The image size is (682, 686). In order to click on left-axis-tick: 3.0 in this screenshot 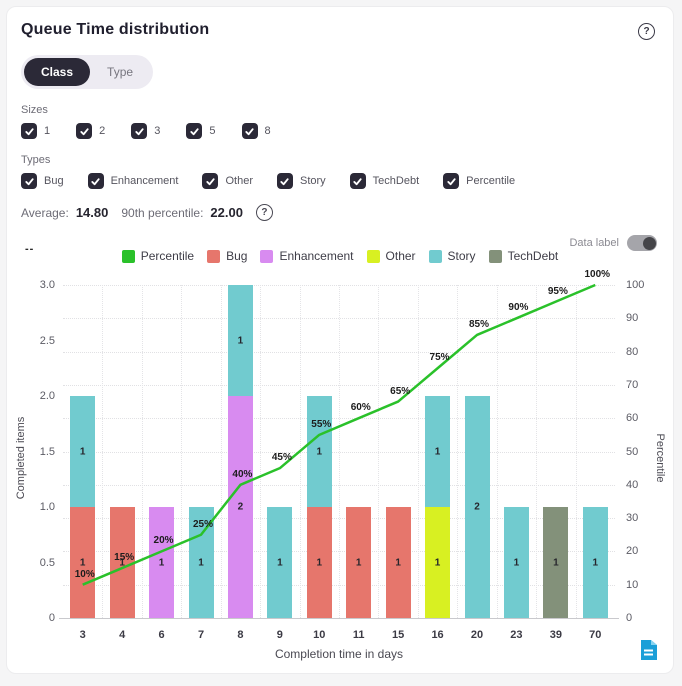, I will do `click(47, 285)`.